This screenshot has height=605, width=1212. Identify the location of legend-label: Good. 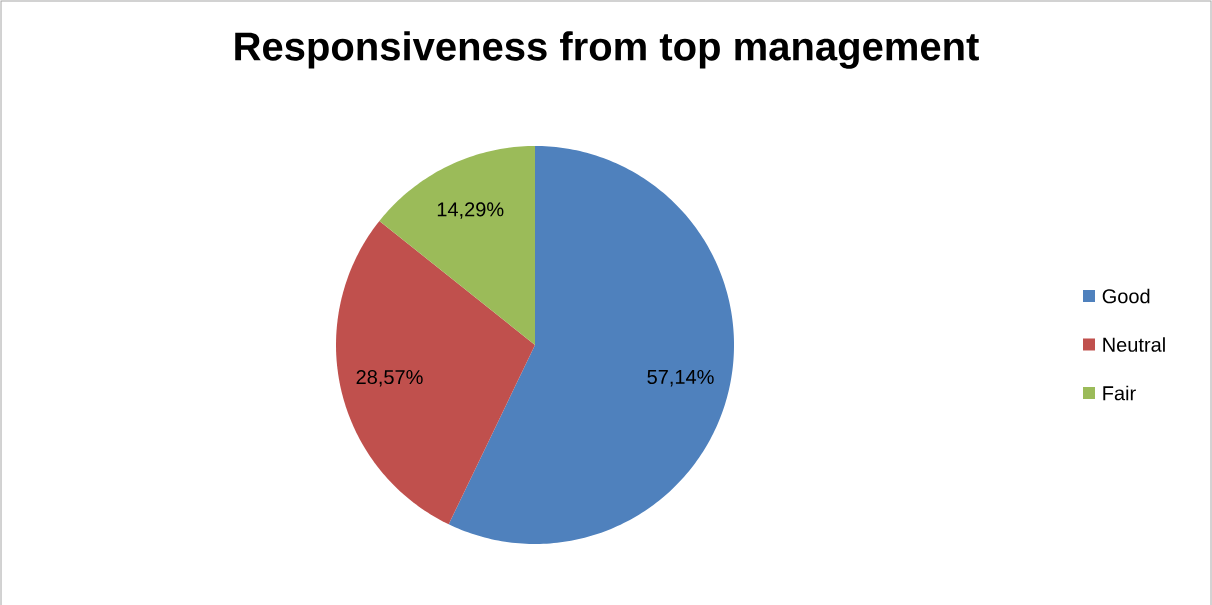
(1126, 296).